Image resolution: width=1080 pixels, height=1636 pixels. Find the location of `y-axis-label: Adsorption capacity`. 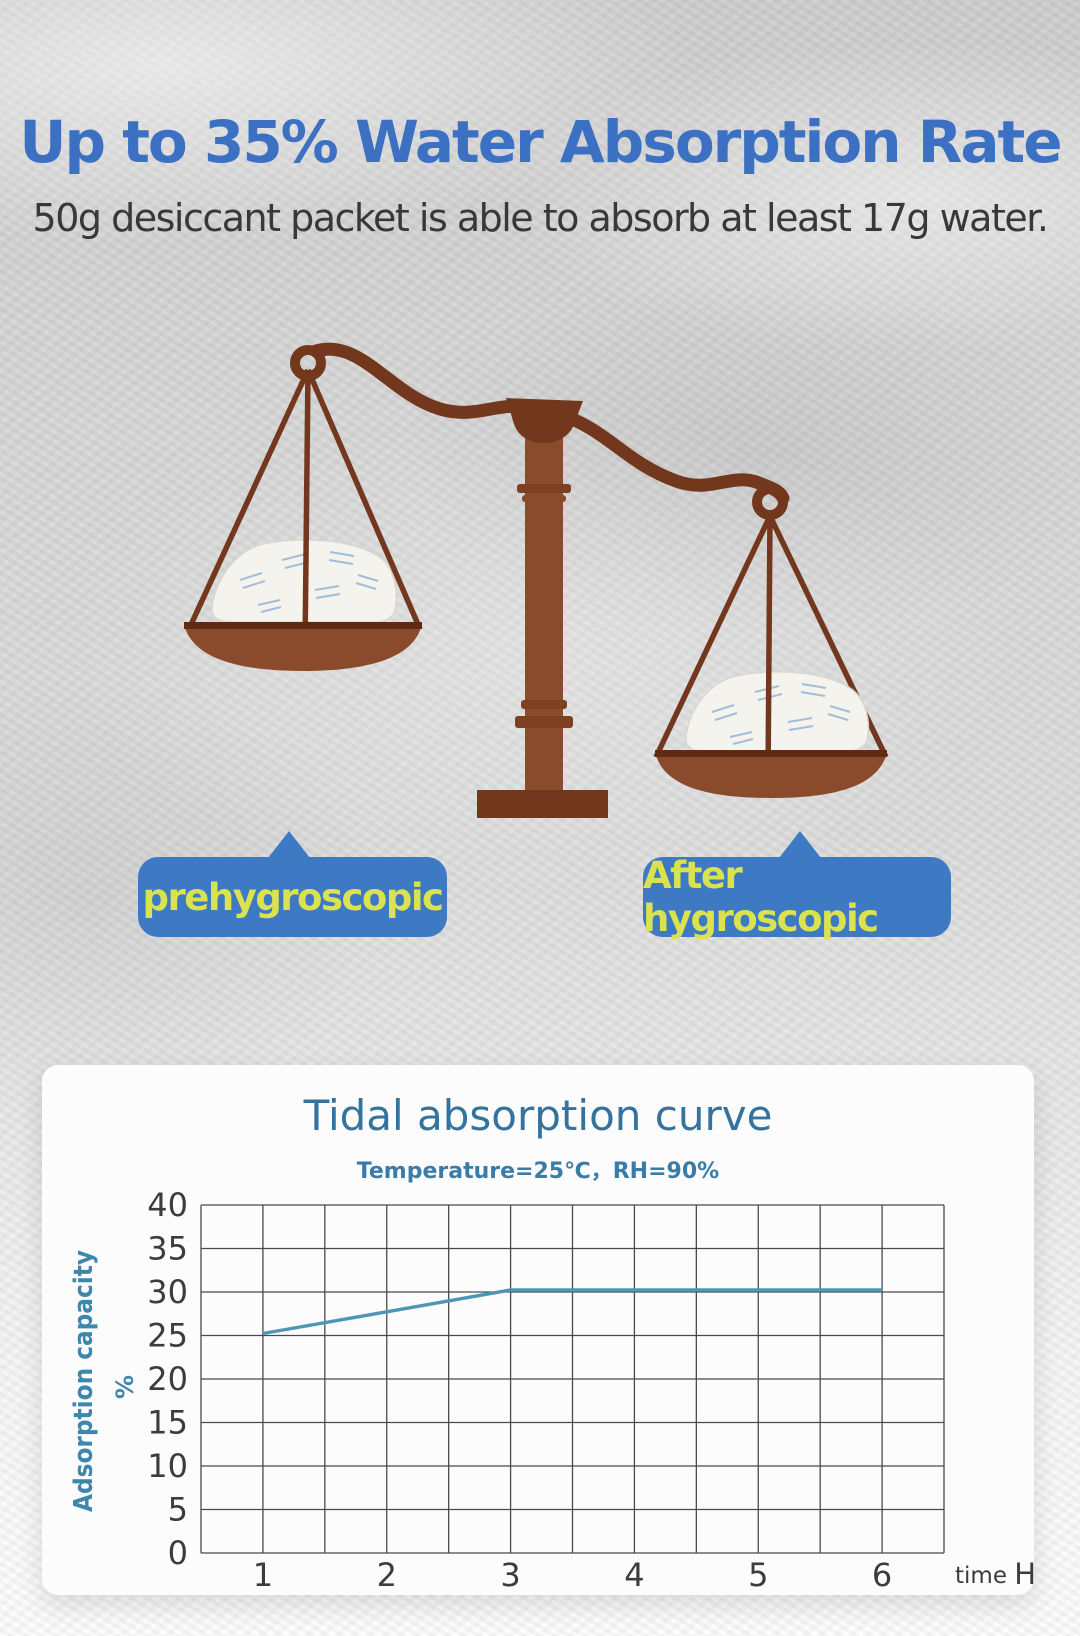

y-axis-label: Adsorption capacity is located at coordinates (84, 1381).